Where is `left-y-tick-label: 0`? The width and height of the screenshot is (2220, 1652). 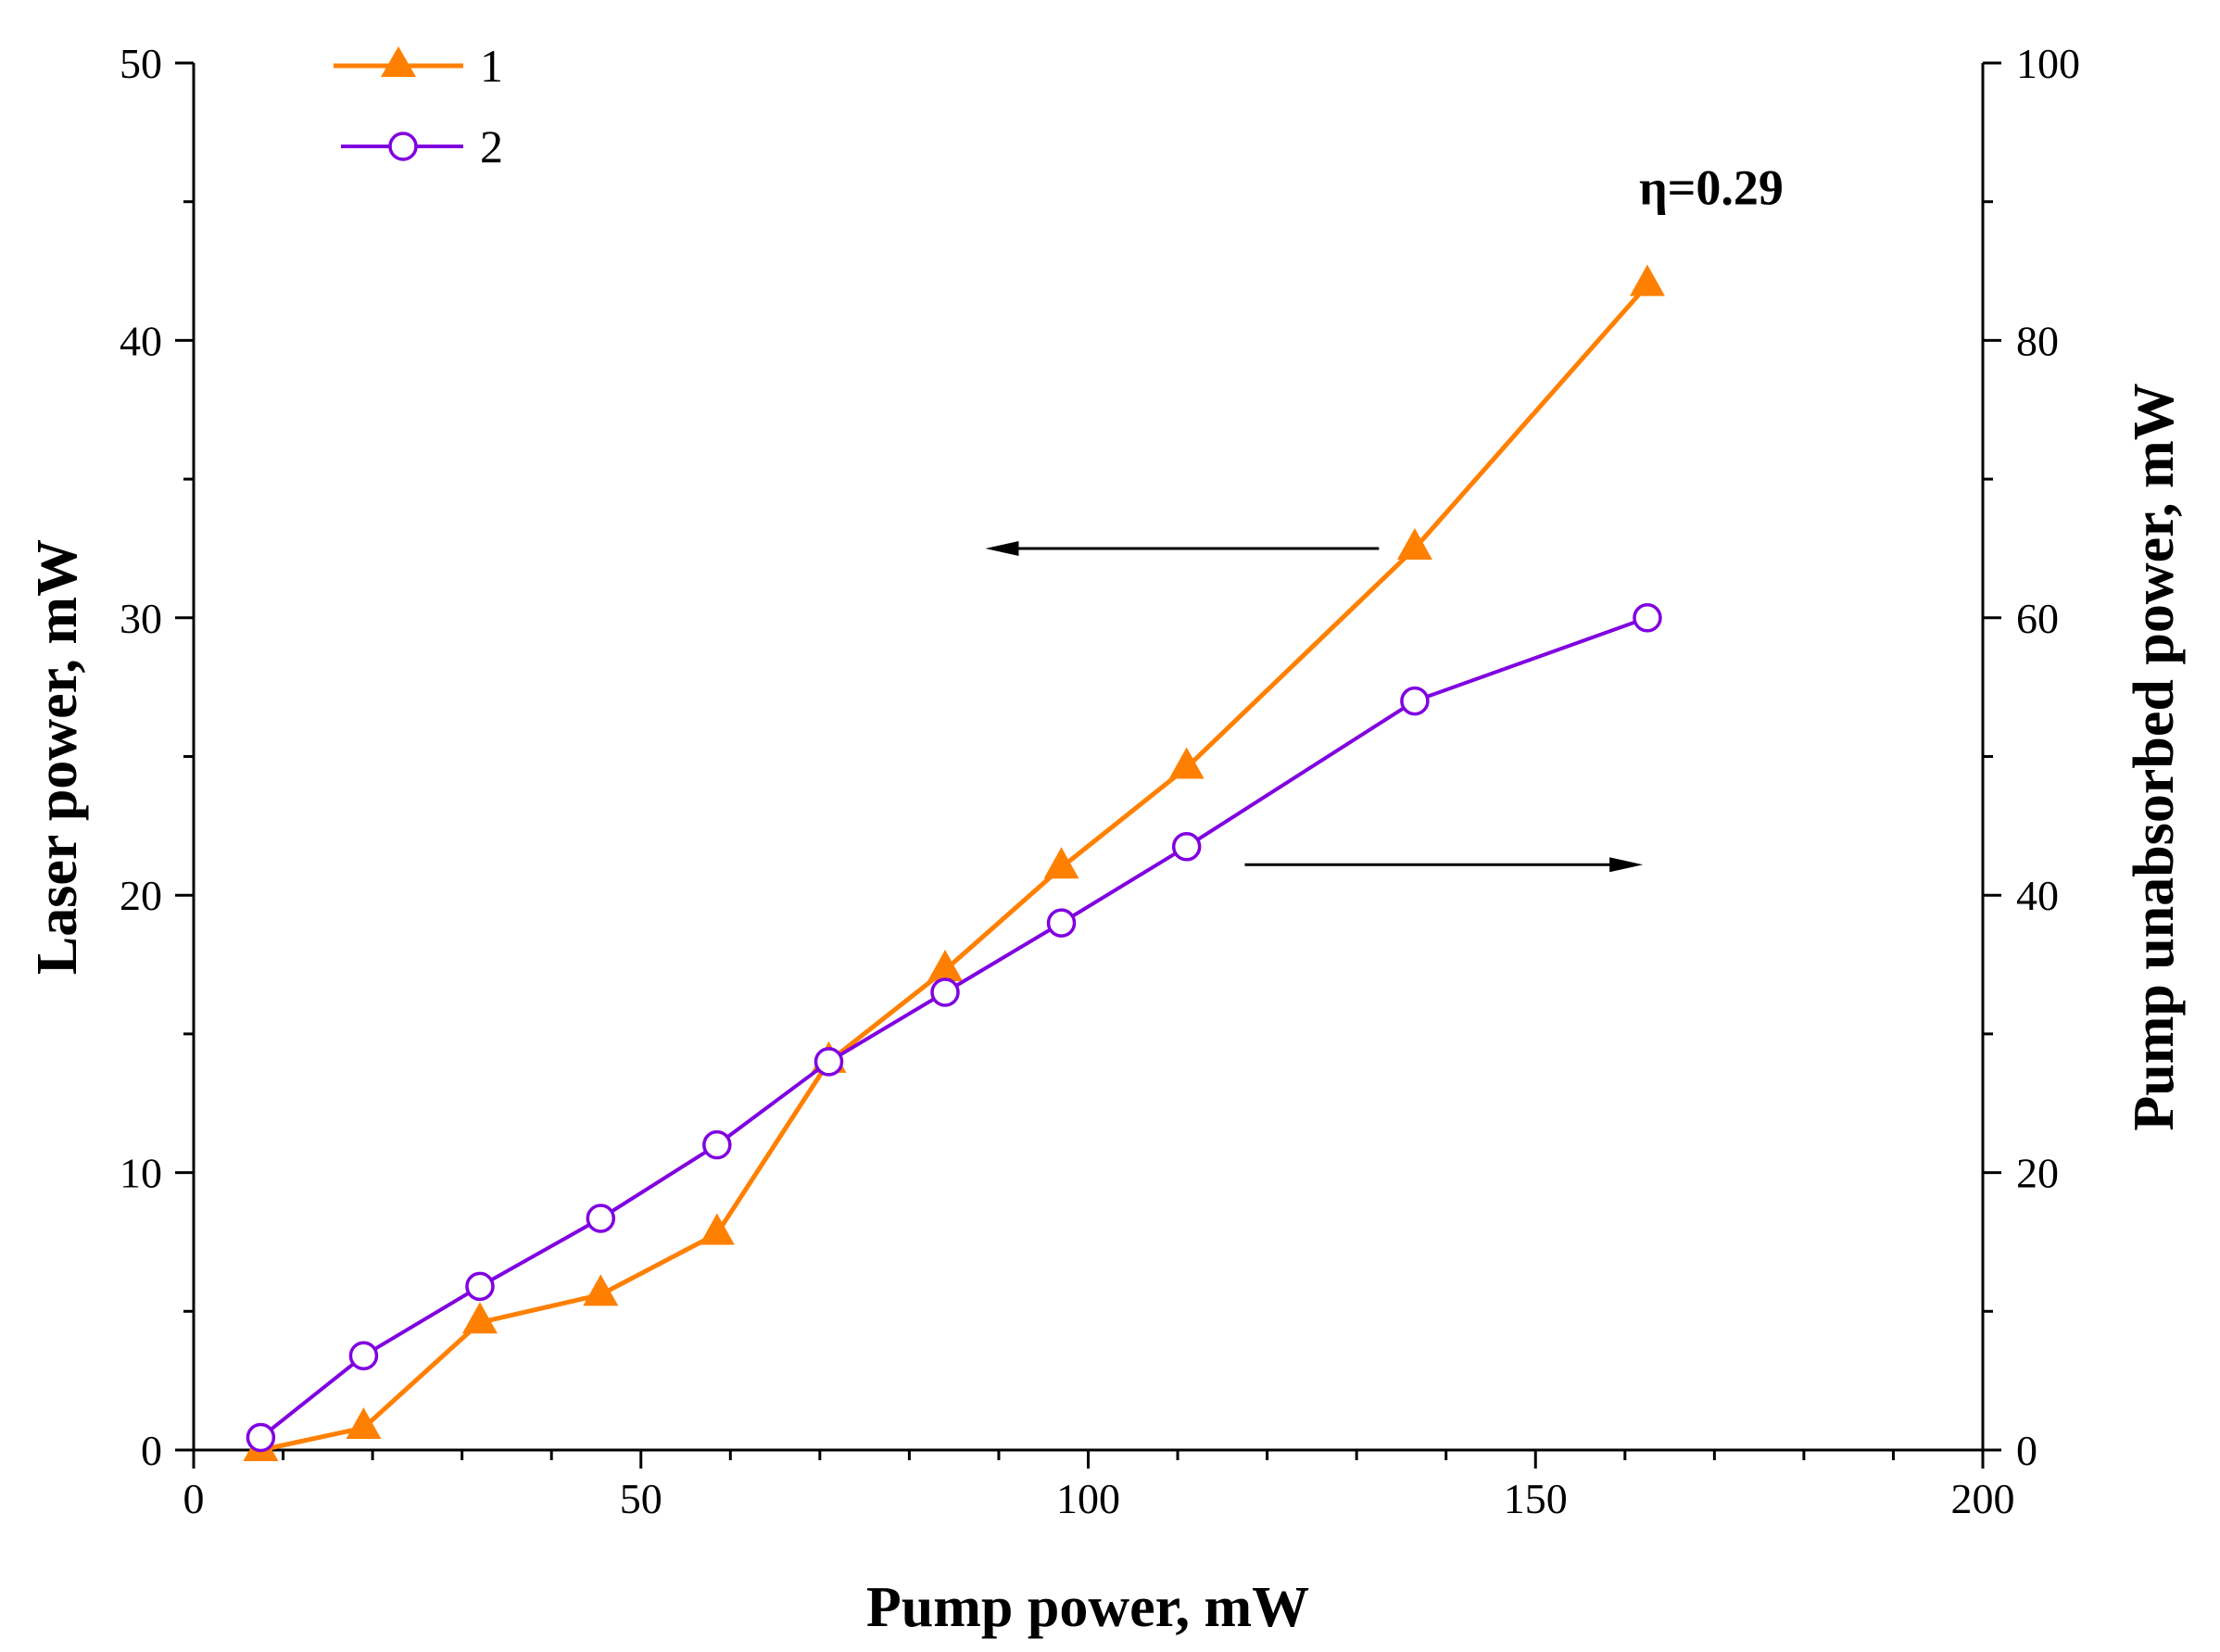
left-y-tick-label: 0 is located at coordinates (151, 1451).